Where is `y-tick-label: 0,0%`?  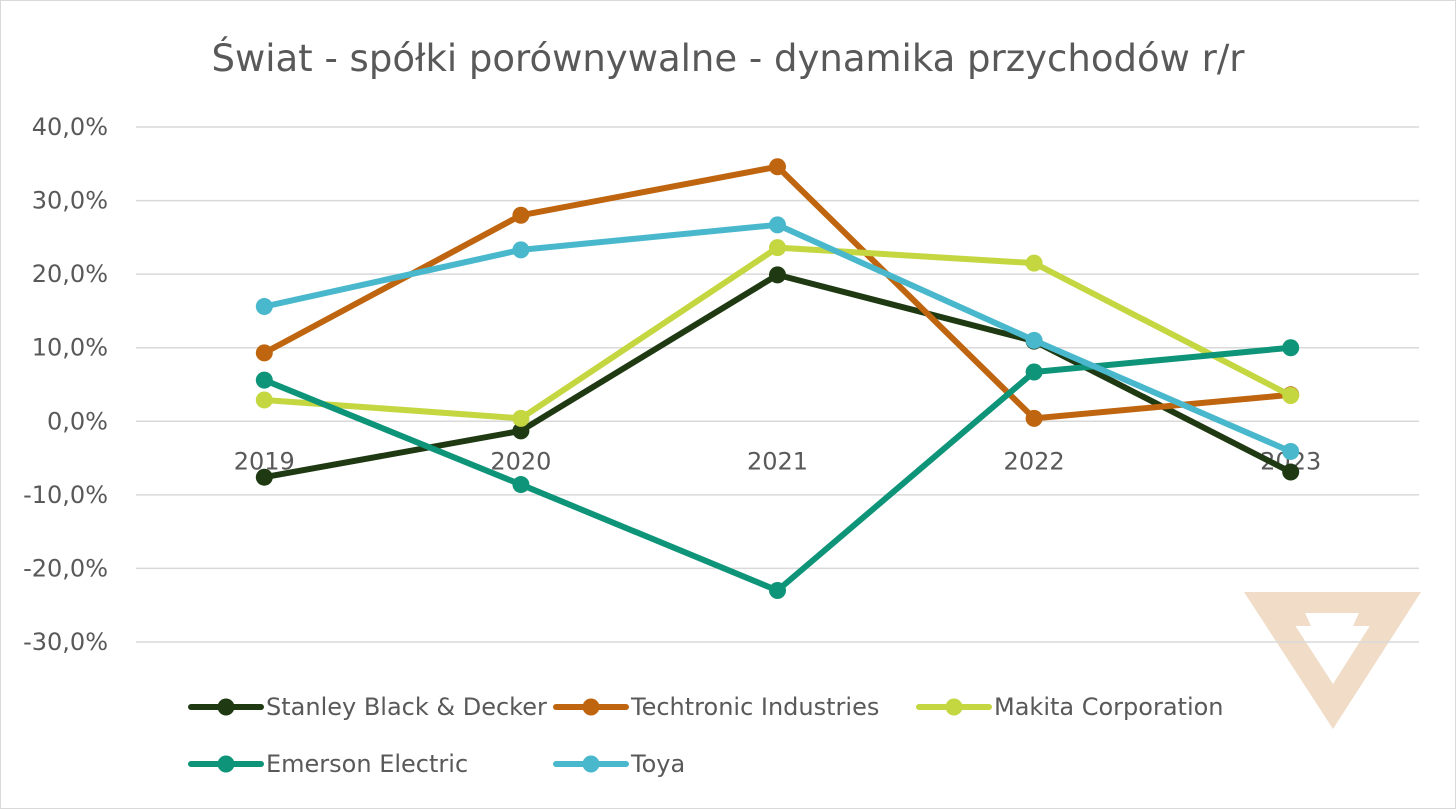
y-tick-label: 0,0% is located at coordinates (77, 421).